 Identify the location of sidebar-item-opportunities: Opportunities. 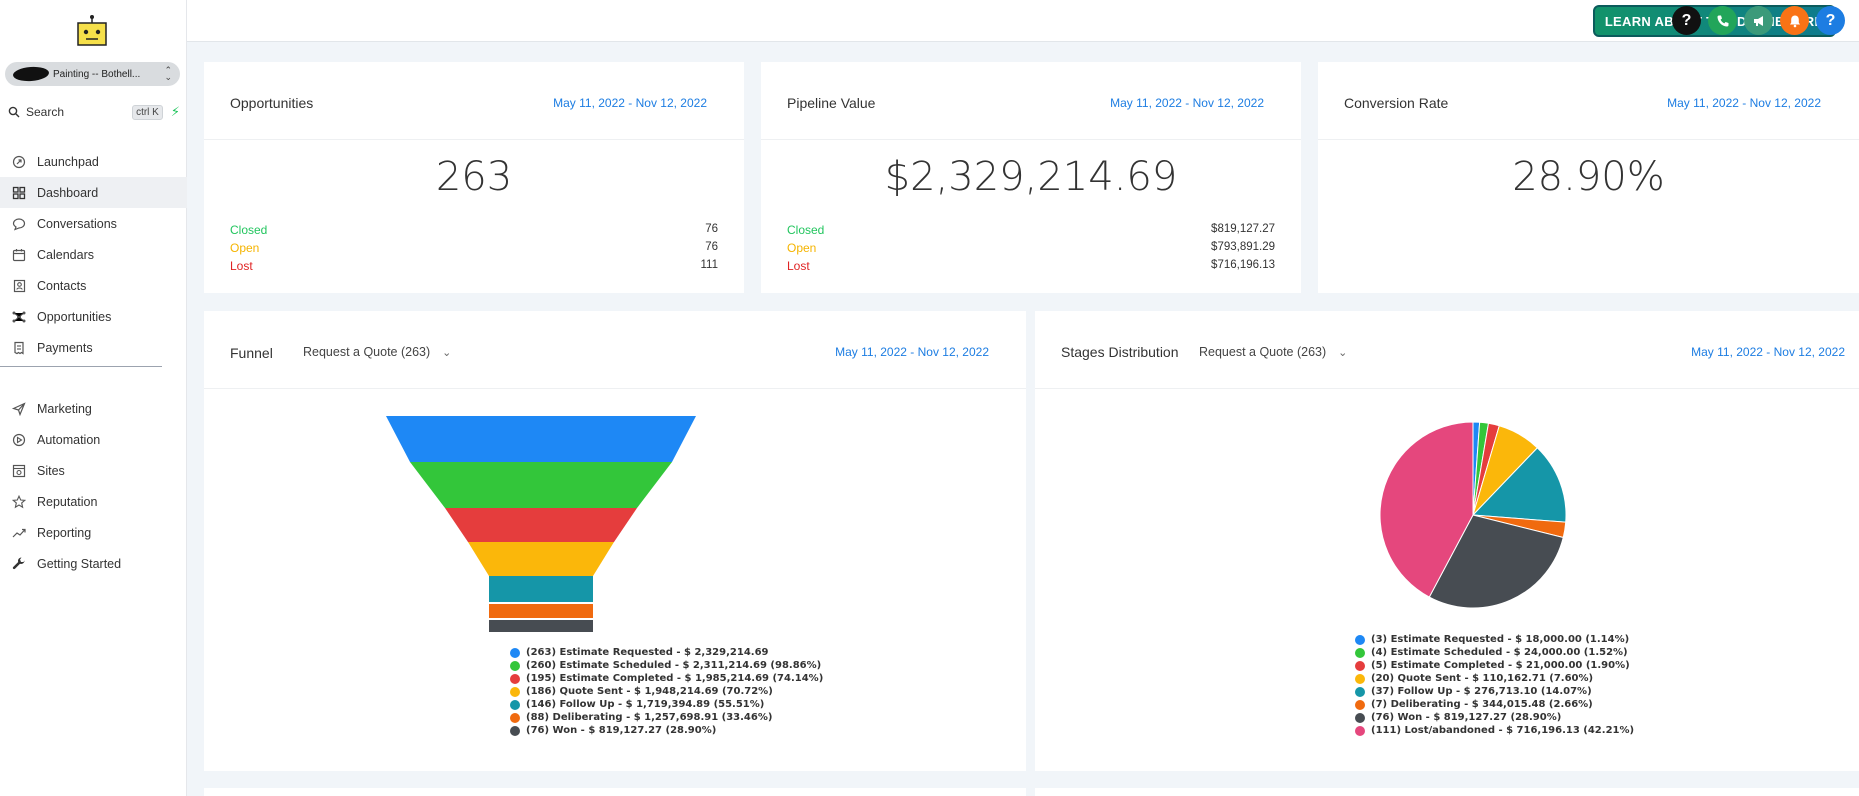
(93, 316).